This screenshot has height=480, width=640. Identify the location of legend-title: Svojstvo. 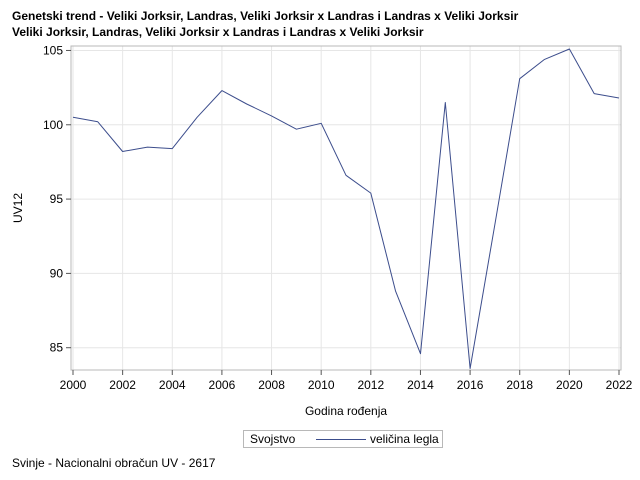
(273, 439).